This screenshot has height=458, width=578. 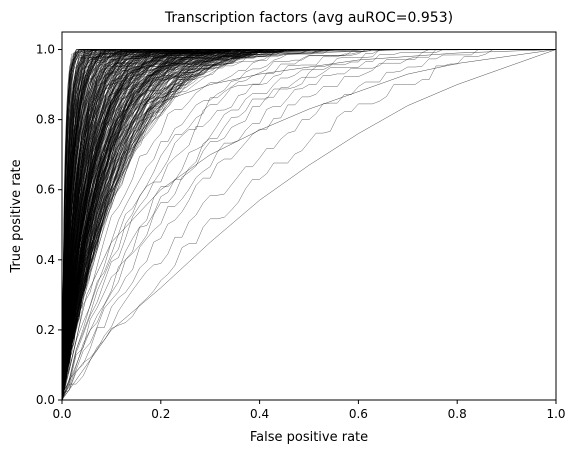 What do you see at coordinates (309, 437) in the screenshot?
I see `x-axis-label: False positive rate` at bounding box center [309, 437].